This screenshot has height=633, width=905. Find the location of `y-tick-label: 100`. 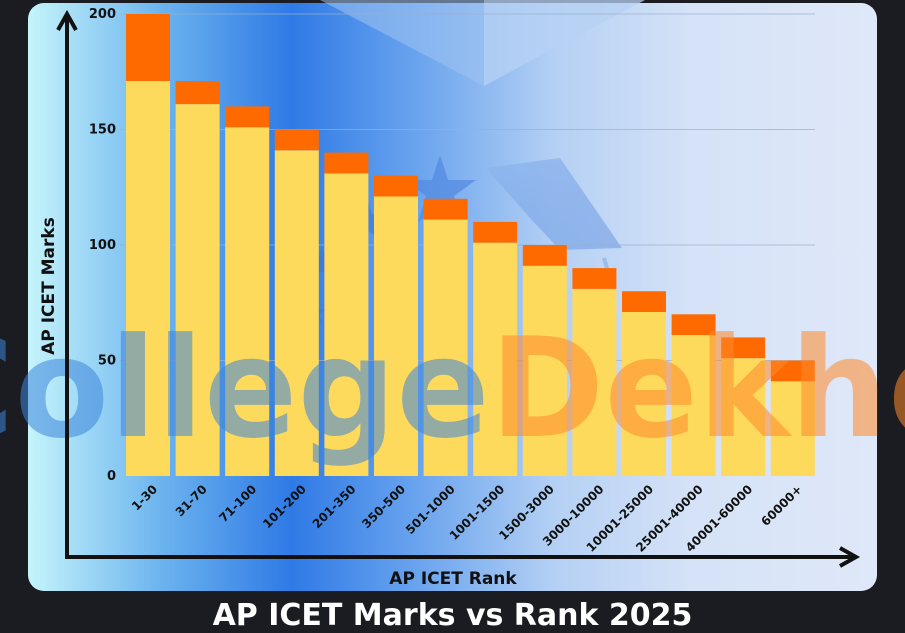

y-tick-label: 100 is located at coordinates (102, 245).